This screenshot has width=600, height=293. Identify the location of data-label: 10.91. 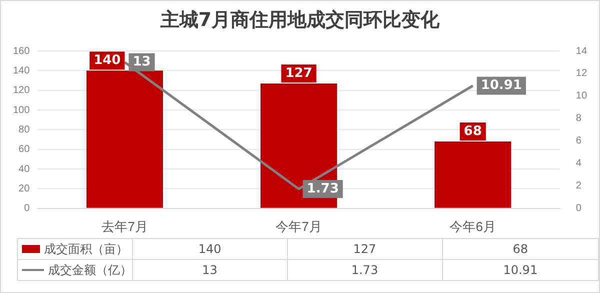
(520, 270).